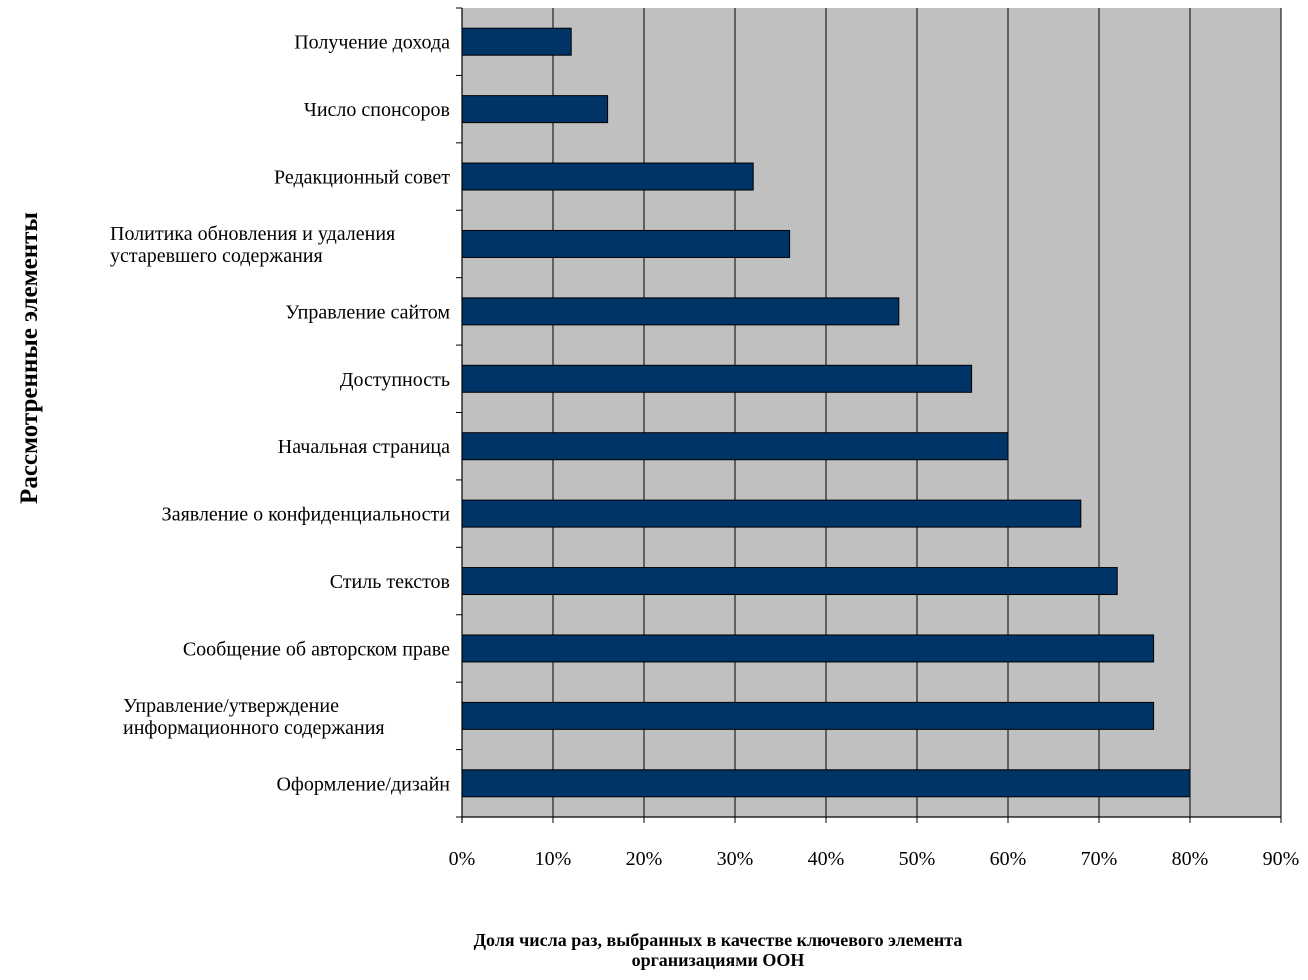  Describe the element at coordinates (231, 706) in the screenshot. I see `category-label-line: Управление/утверждение` at that location.